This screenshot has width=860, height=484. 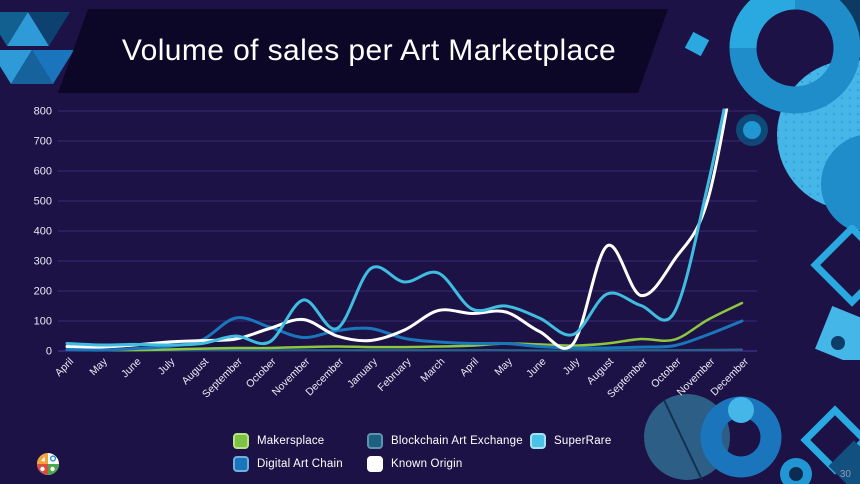 I want to click on legend-item-known-origin: Known Origin, so click(x=414, y=464).